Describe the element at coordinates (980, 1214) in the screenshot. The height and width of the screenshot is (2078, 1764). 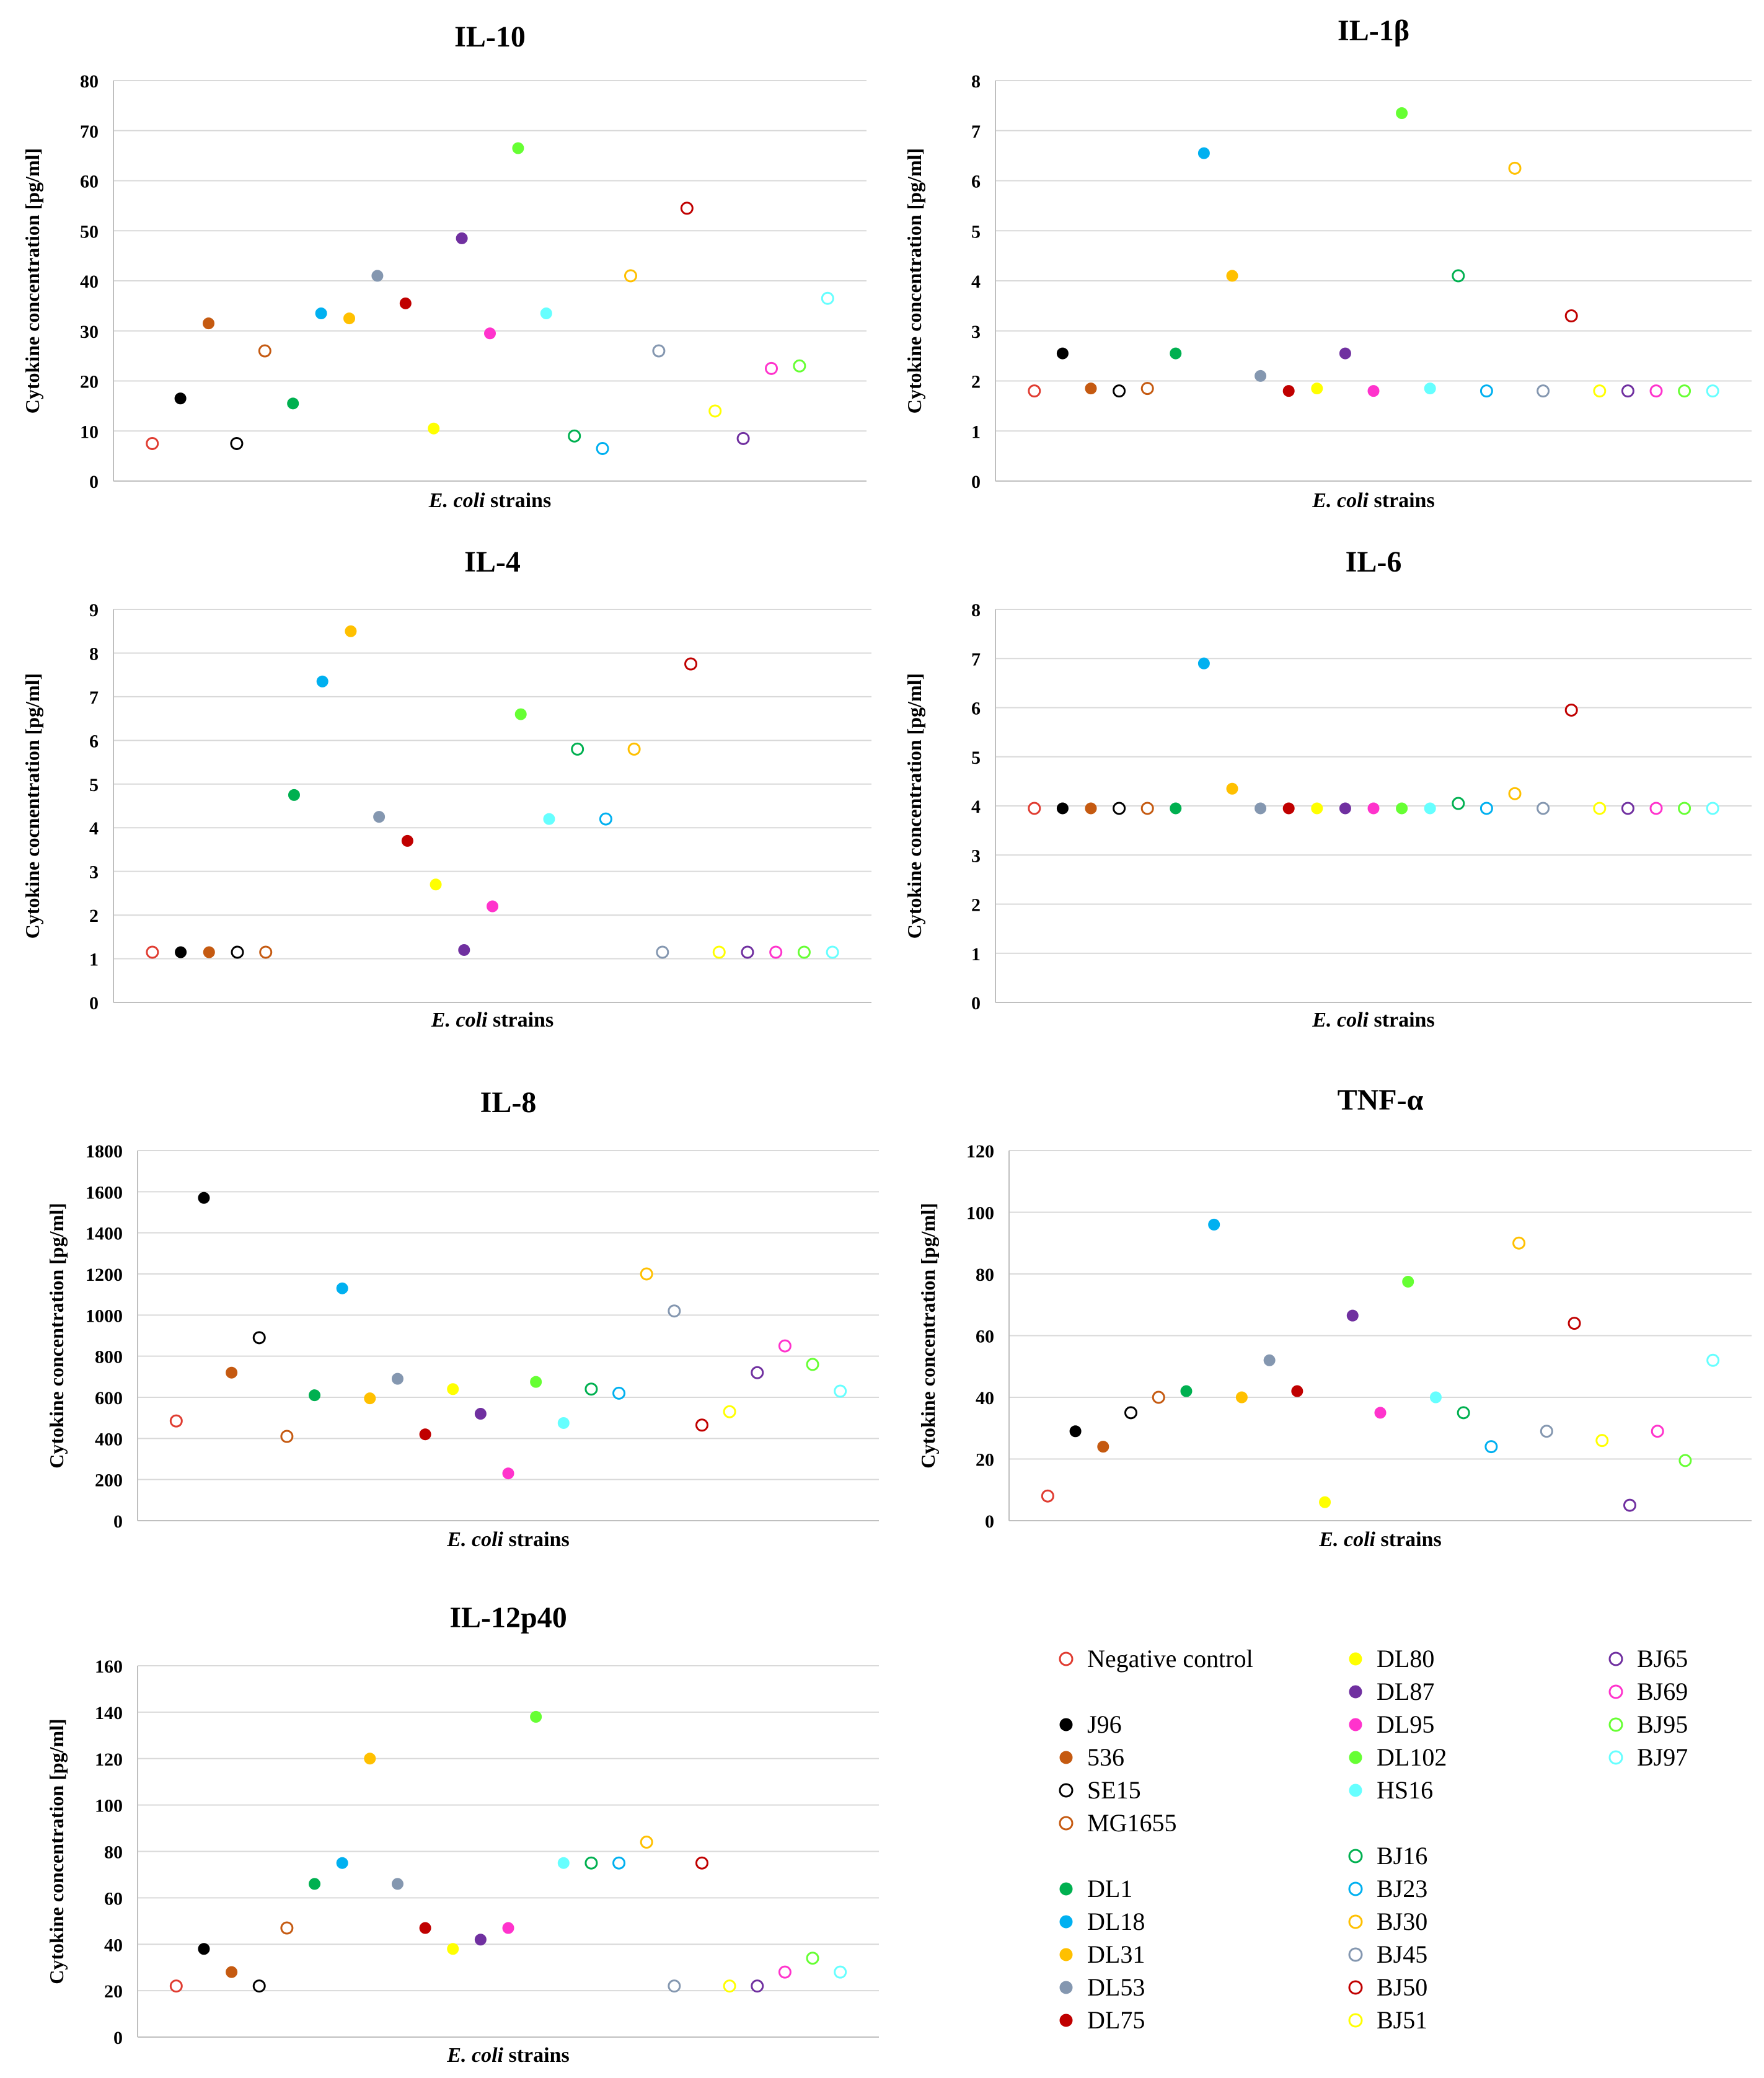
I see `y-tick-label: 100` at that location.